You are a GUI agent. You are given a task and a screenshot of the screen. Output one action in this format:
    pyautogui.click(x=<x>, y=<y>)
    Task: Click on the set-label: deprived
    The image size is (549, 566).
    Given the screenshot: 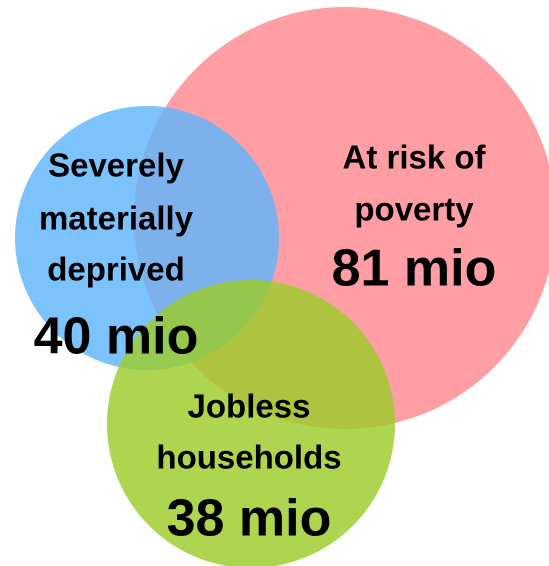 What is the action you would take?
    pyautogui.click(x=116, y=269)
    